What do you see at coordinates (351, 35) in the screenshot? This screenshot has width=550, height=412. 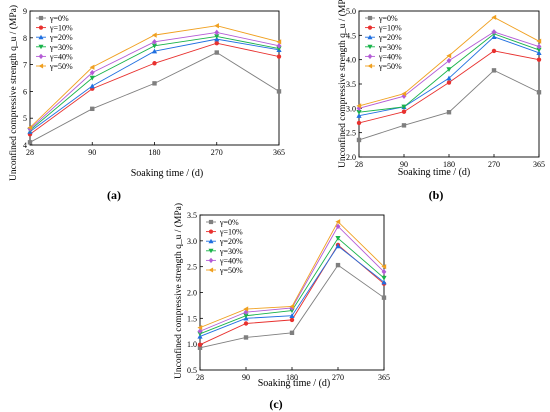 I see `panel-b-ytick-label: 4.5` at bounding box center [351, 35].